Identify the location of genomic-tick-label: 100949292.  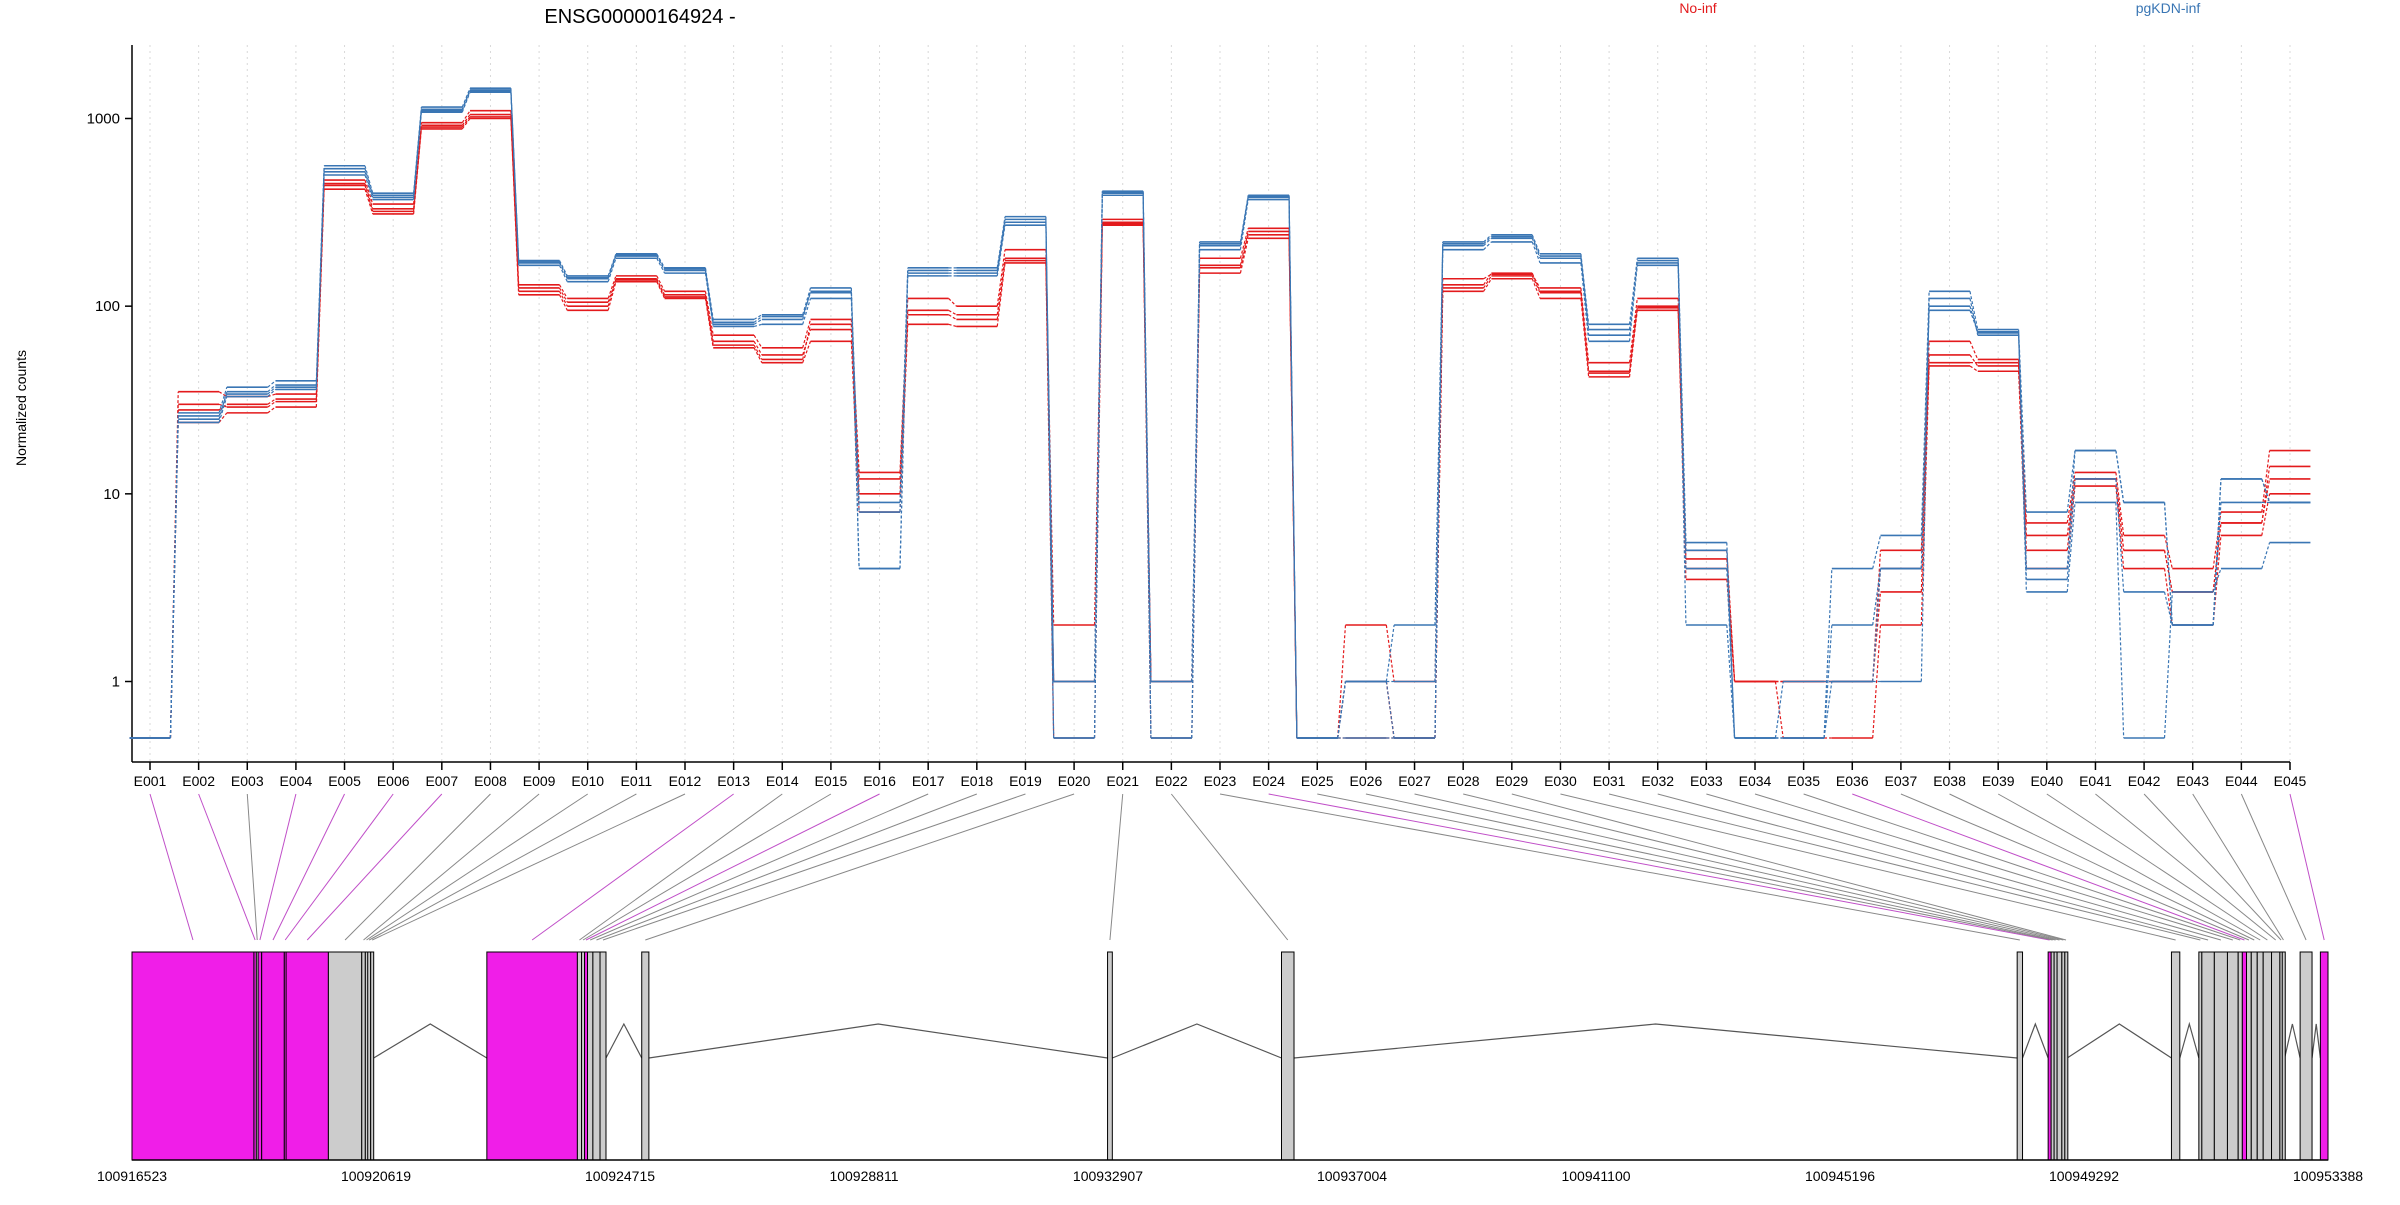
(2084, 1176).